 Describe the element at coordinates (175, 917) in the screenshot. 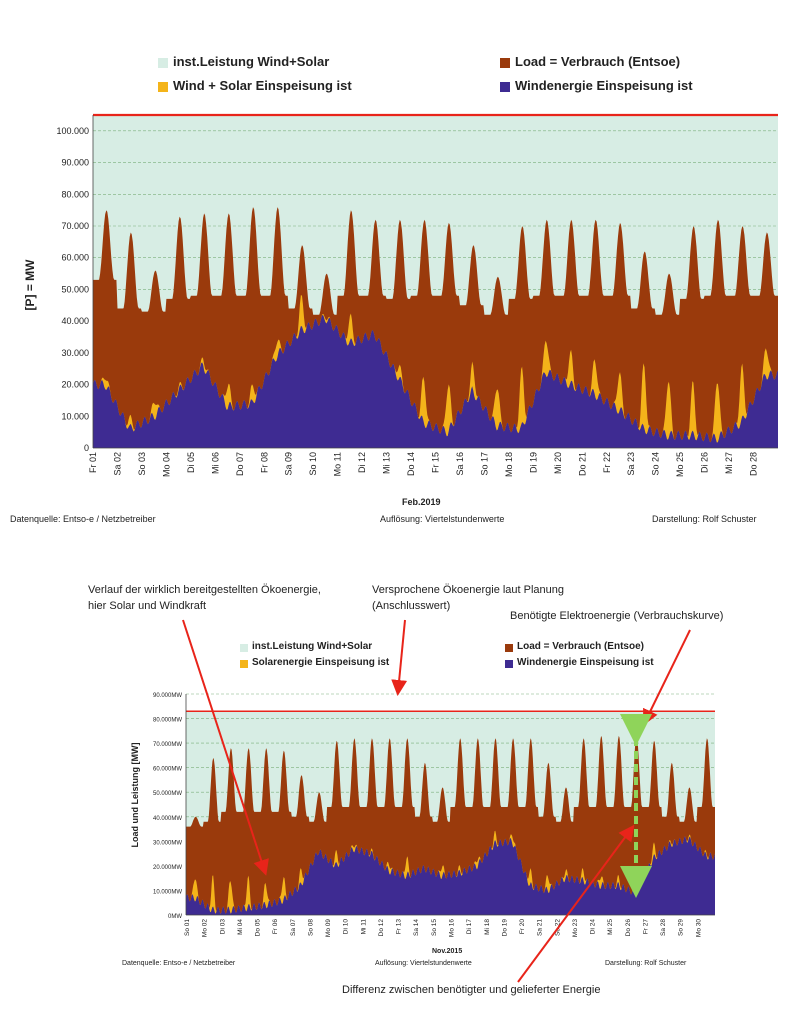

I see `y-tick-label: 0MW` at that location.